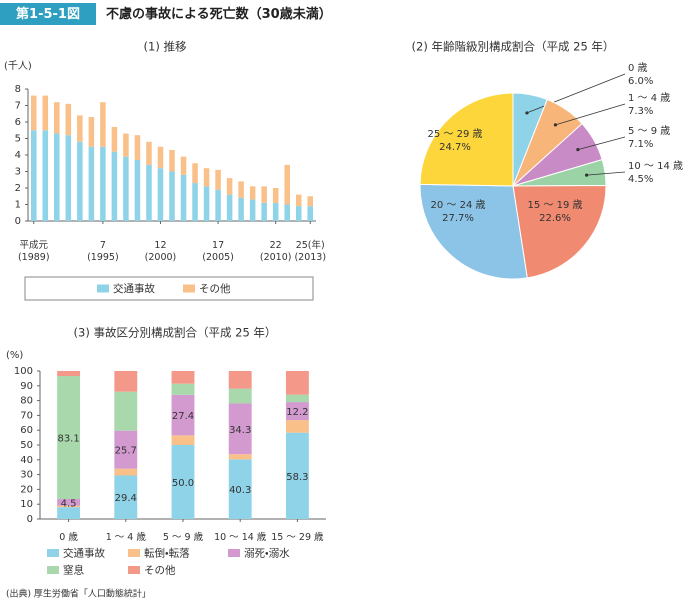 Image resolution: width=683 pixels, height=604 pixels. What do you see at coordinates (169, 288) in the screenshot?
I see `legend-box` at bounding box center [169, 288].